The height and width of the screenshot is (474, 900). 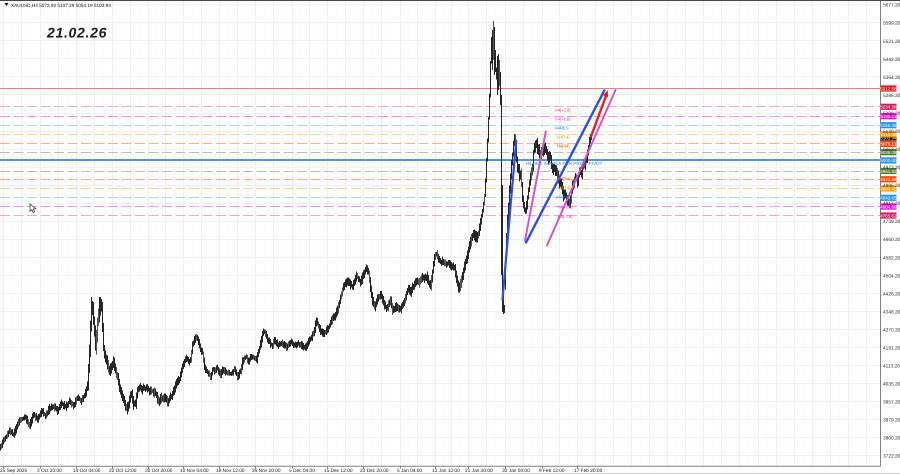 What do you see at coordinates (552, 471) in the screenshot?
I see `svg-text: 9 Feb 12:00` at bounding box center [552, 471].